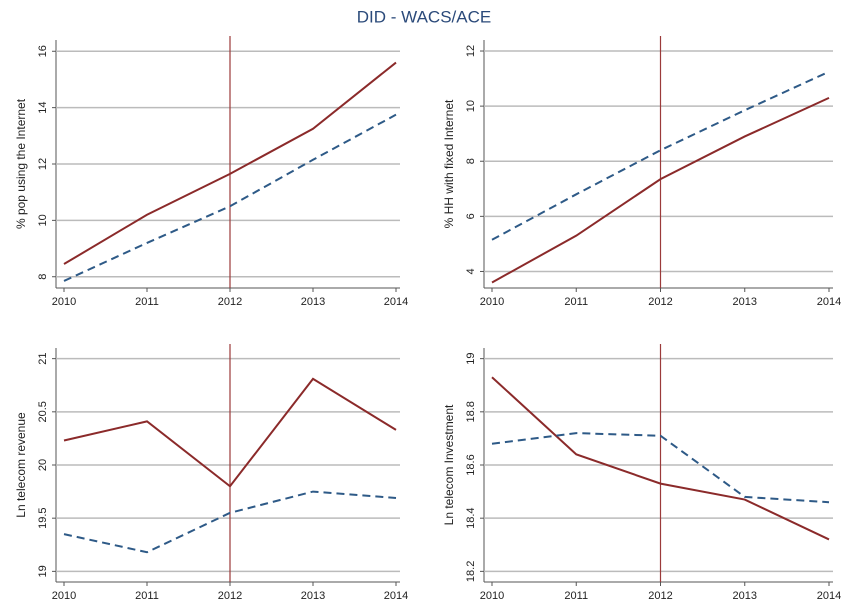  What do you see at coordinates (43, 359) in the screenshot?
I see `y-tick-label: 21` at bounding box center [43, 359].